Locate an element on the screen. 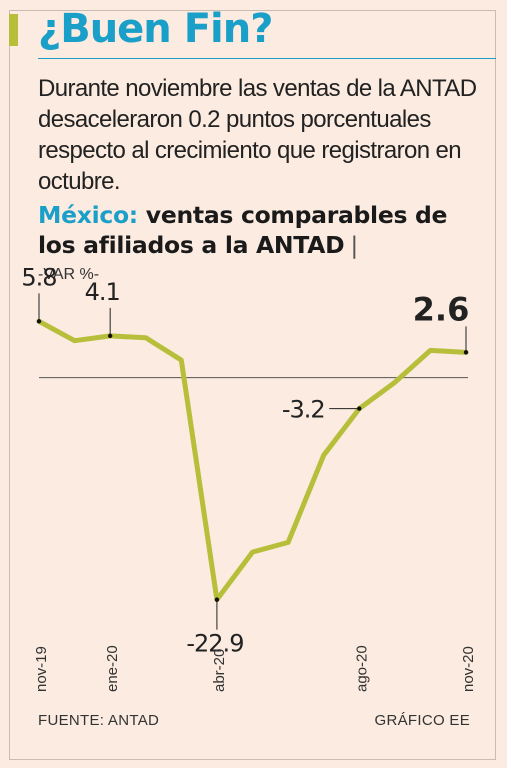  x-tick-label: ene-20 is located at coordinates (112, 668).